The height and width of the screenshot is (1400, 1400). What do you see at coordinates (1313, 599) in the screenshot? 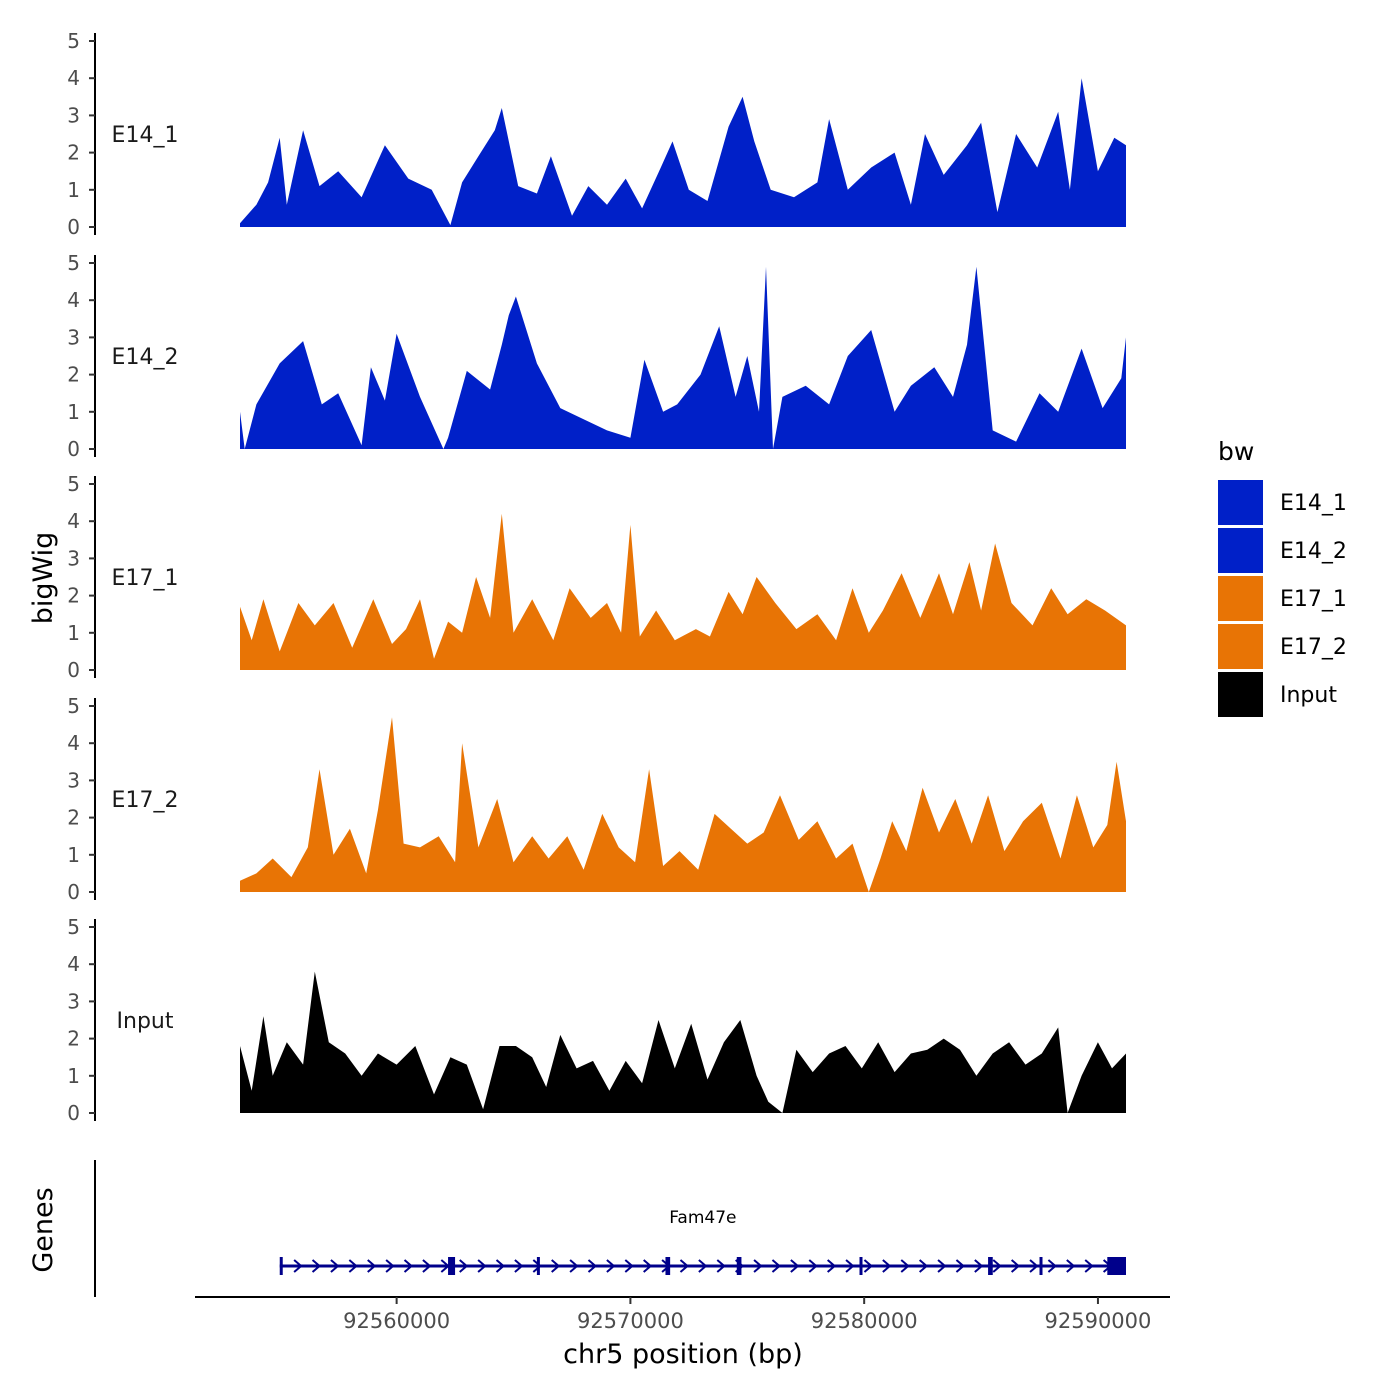
I see `legend-label: E17_1` at bounding box center [1313, 599].